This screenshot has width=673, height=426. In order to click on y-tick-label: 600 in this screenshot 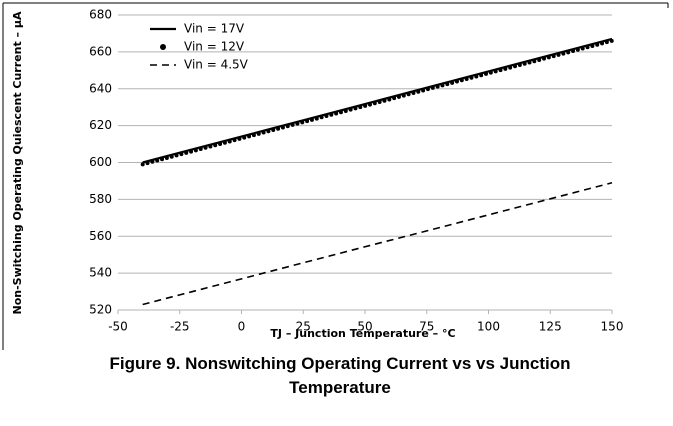, I will do `click(100, 162)`.